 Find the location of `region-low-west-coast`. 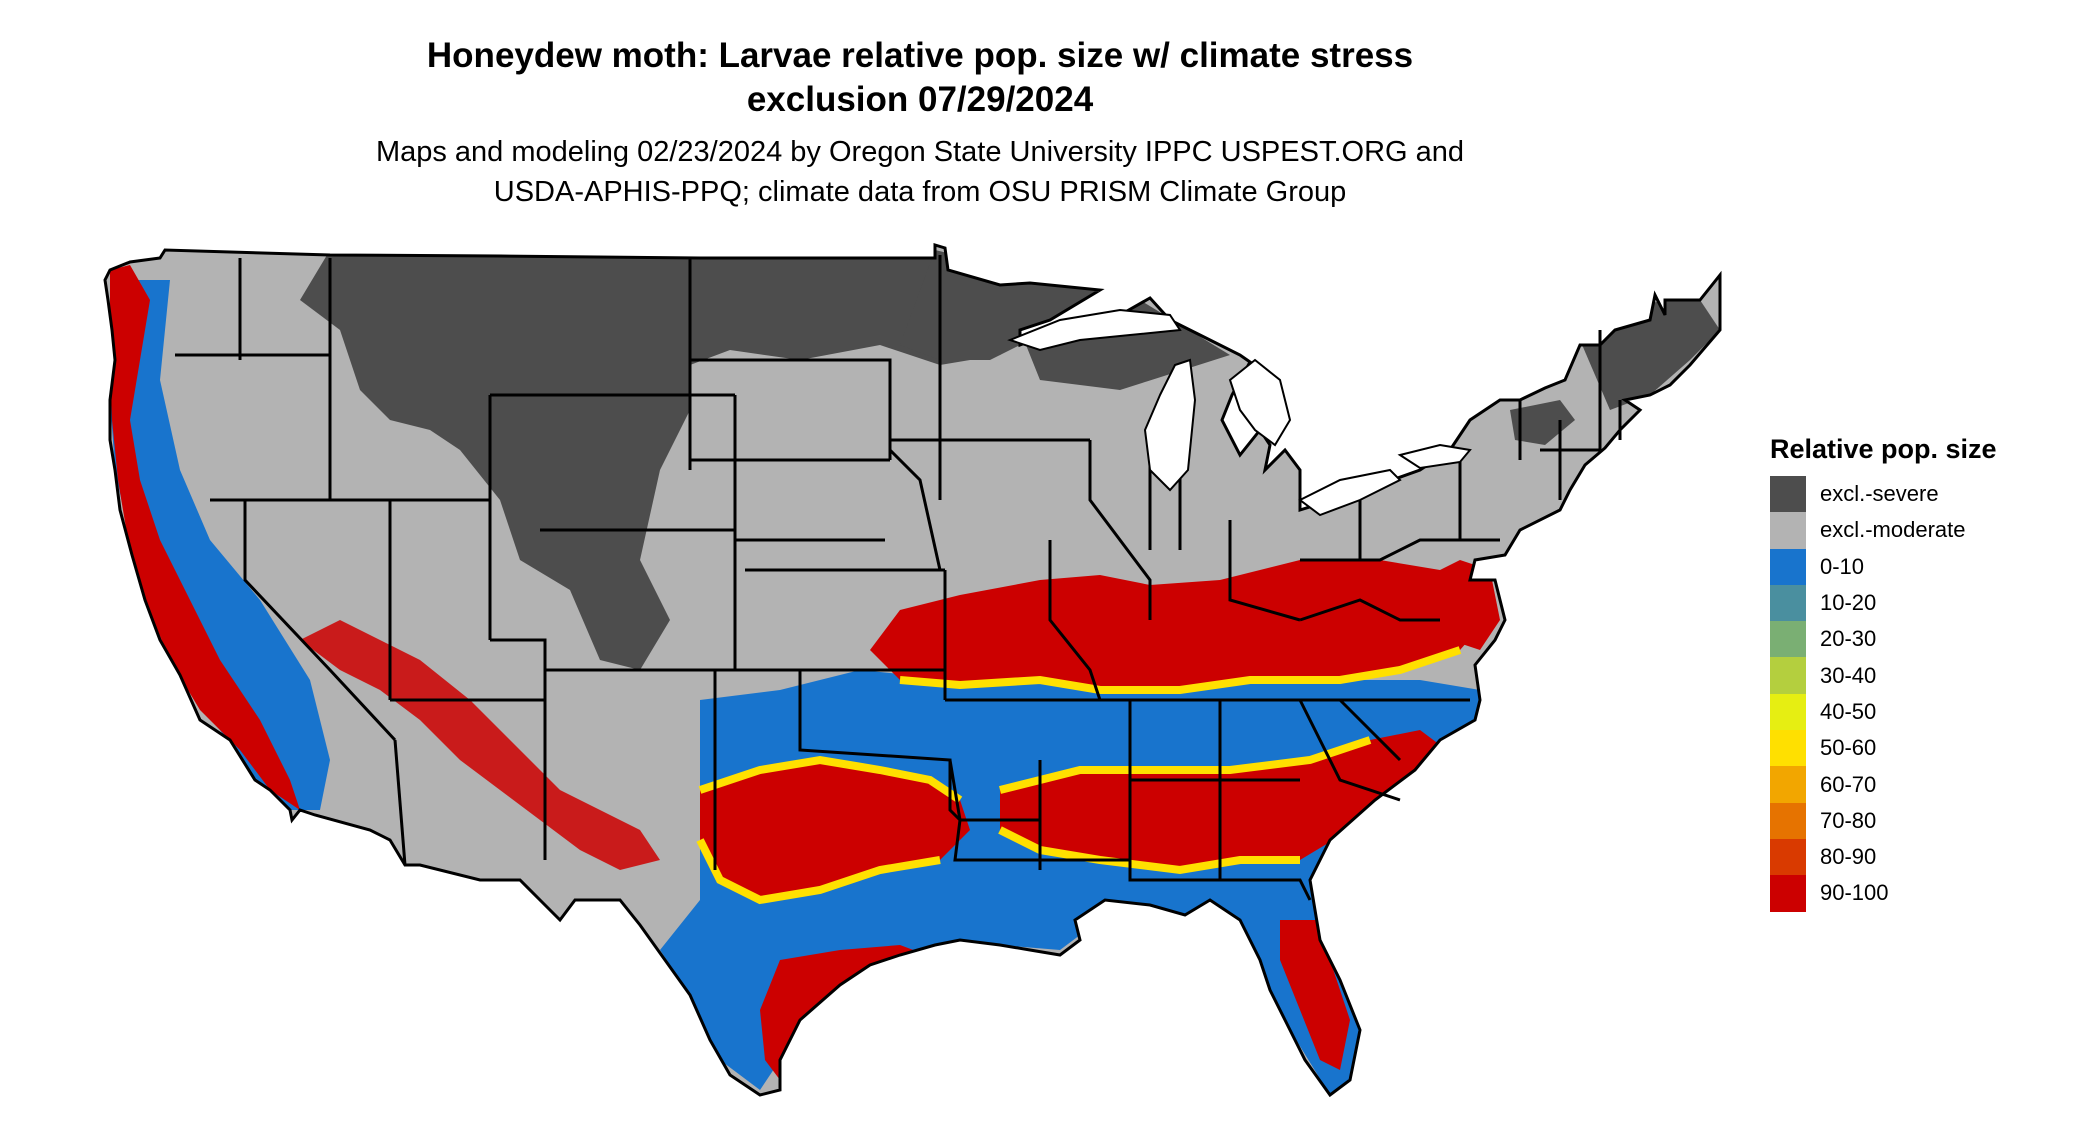

region-low-west-coast is located at coordinates (220, 545).